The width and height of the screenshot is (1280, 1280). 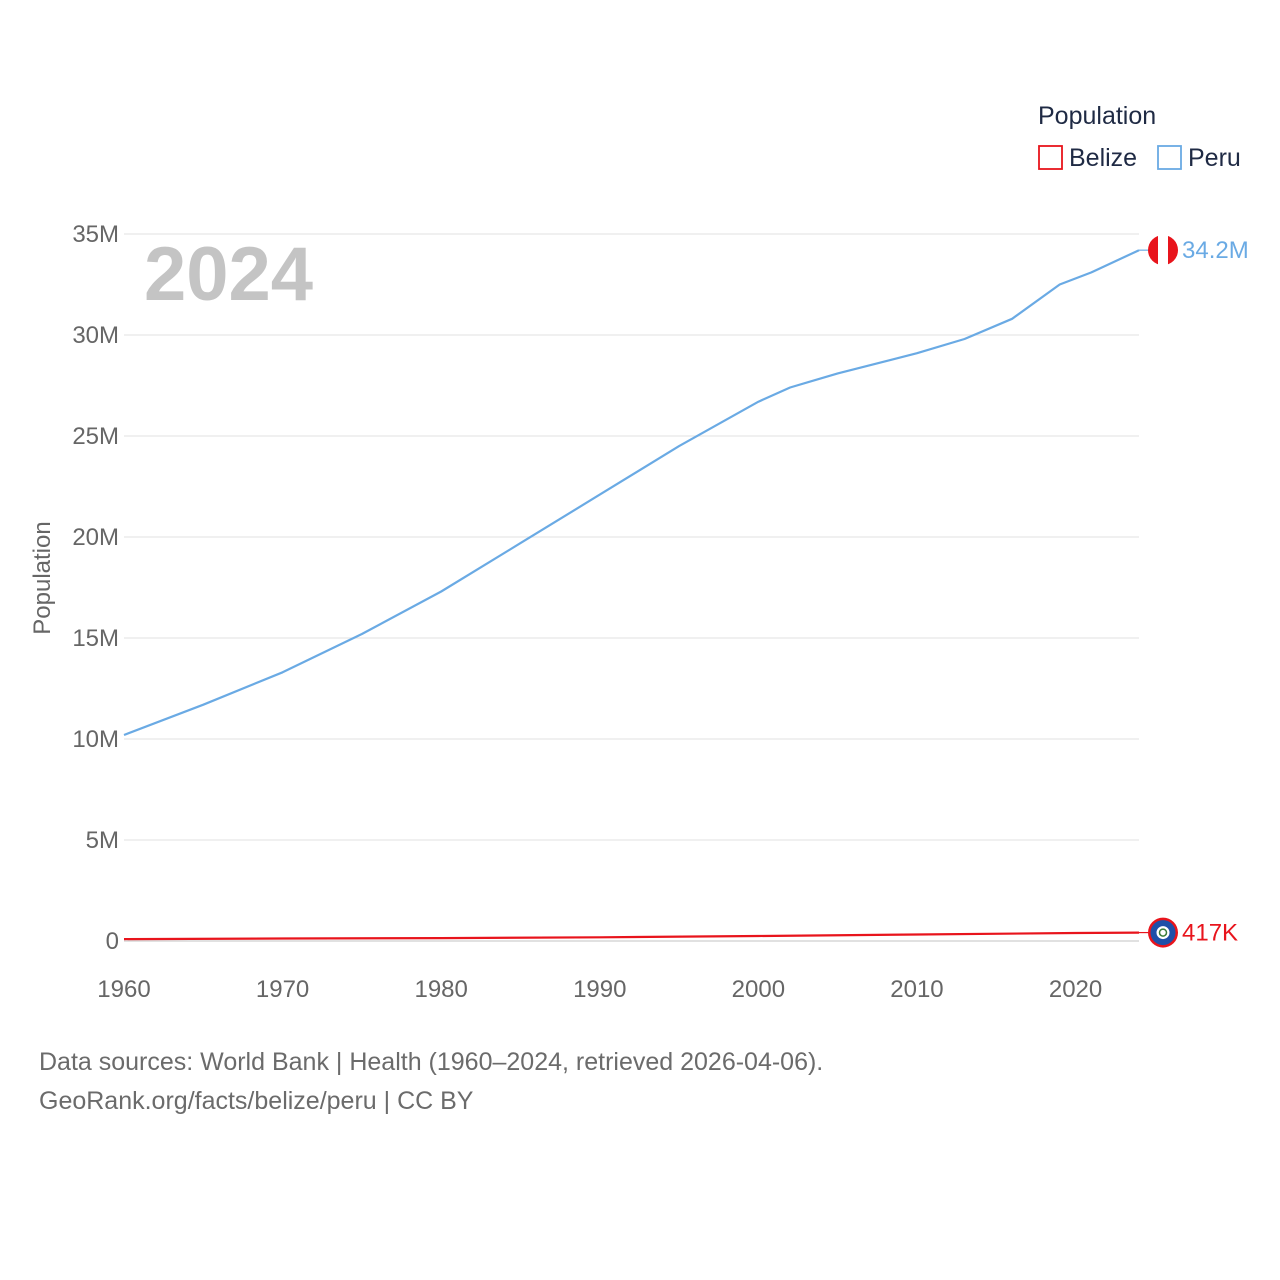 What do you see at coordinates (112, 941) in the screenshot?
I see `y-tick-label: 0` at bounding box center [112, 941].